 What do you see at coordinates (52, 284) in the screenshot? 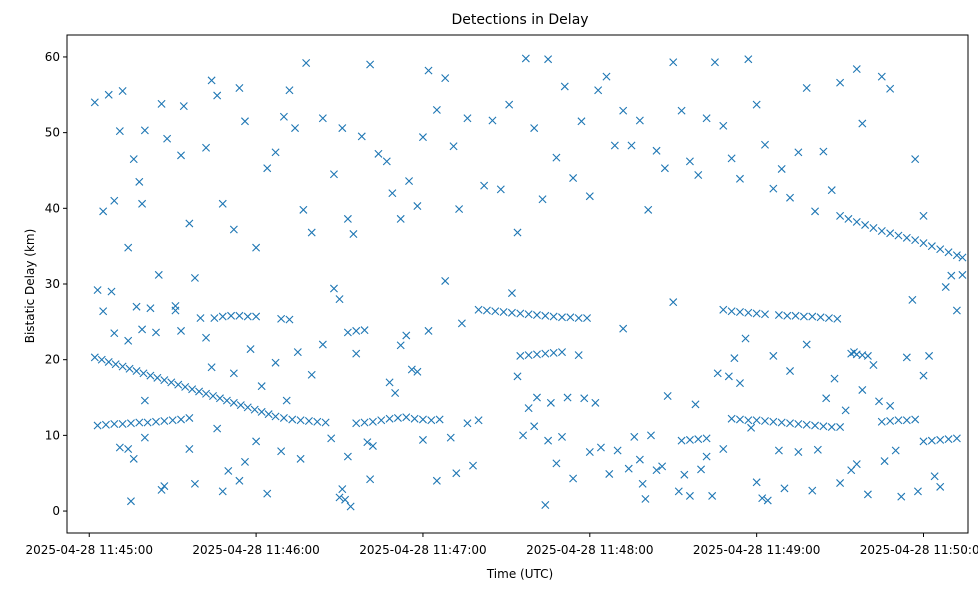
I see `y-tick-label: 30` at bounding box center [52, 284].